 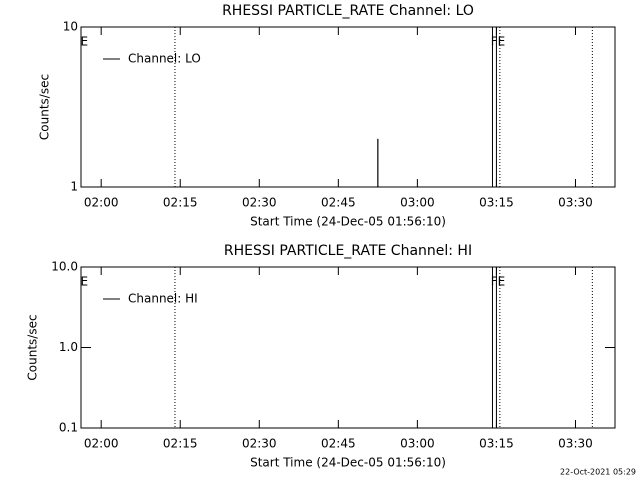 I want to click on y-tick-label: 1.0, so click(x=68, y=347).